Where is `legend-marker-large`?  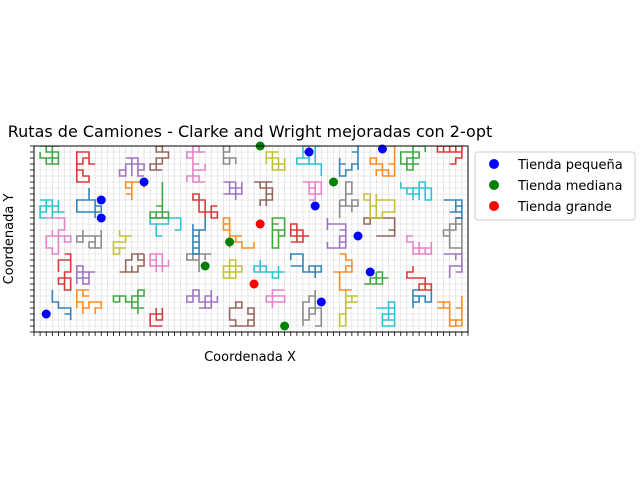 legend-marker-large is located at coordinates (494, 206).